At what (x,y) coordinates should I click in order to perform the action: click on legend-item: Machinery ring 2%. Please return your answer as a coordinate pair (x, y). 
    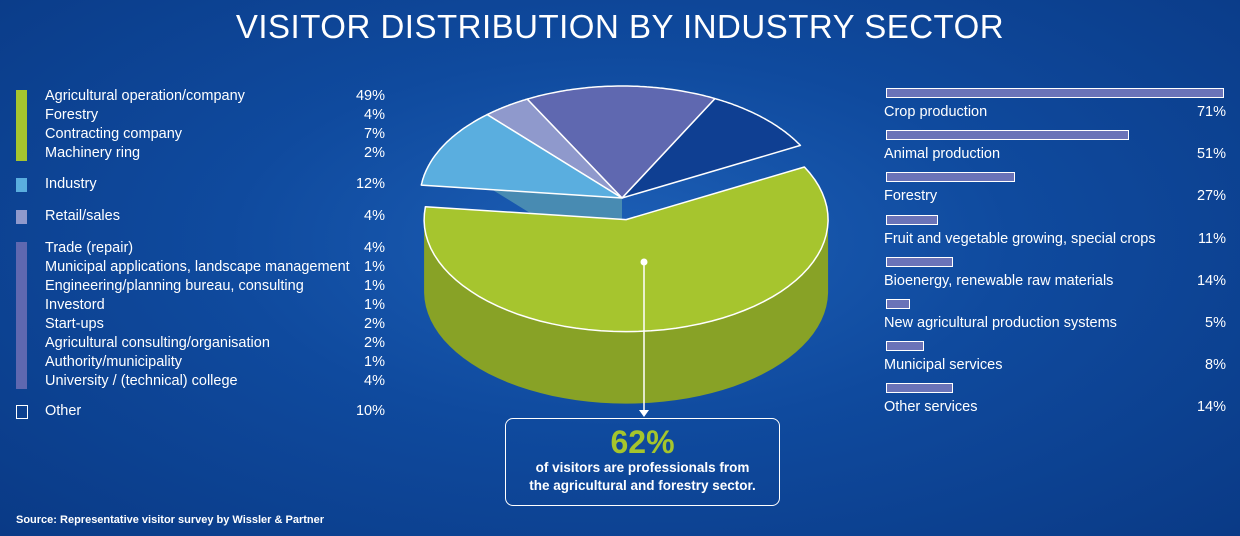
    Looking at the image, I should click on (202, 153).